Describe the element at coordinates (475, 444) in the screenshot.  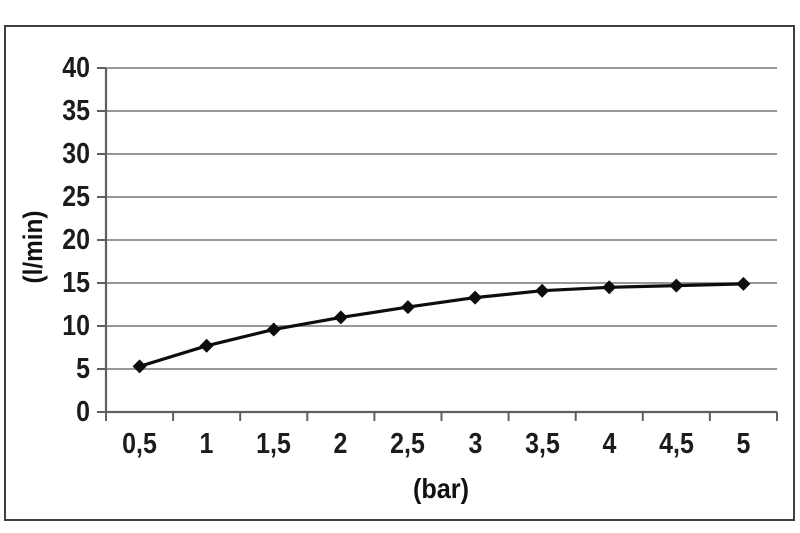
I see `x-tick-label: 3` at that location.